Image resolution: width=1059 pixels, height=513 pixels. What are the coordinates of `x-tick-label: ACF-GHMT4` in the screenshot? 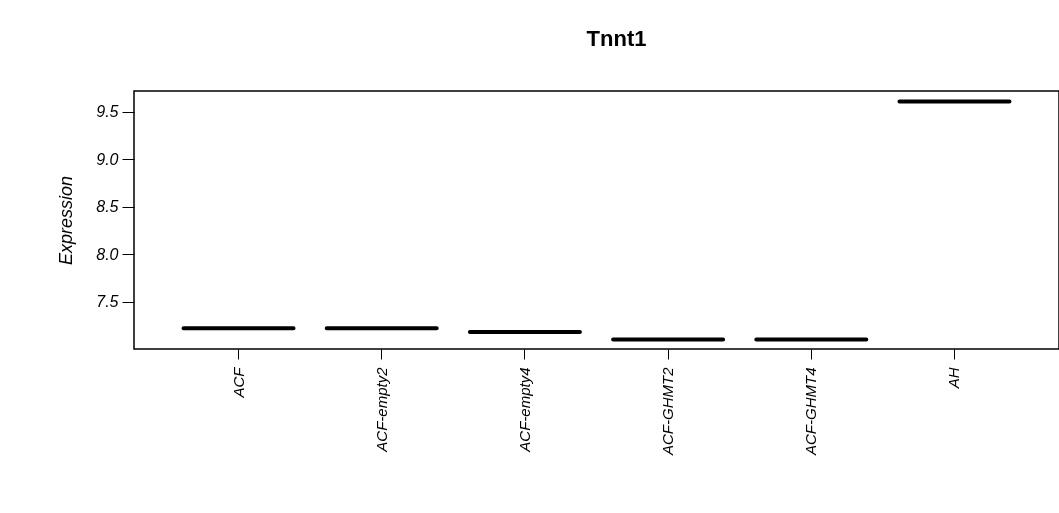 It's located at (811, 411).